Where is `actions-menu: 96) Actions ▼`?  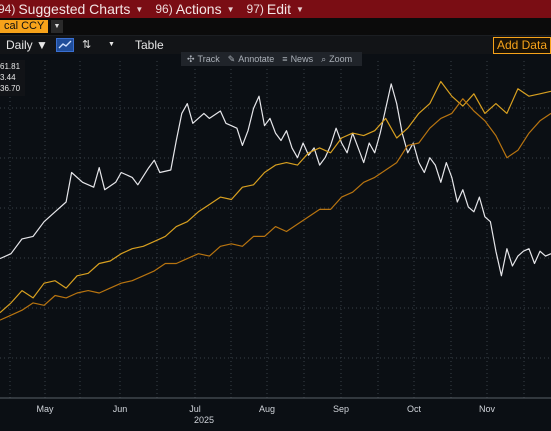
actions-menu: 96) Actions ▼ is located at coordinates (194, 9).